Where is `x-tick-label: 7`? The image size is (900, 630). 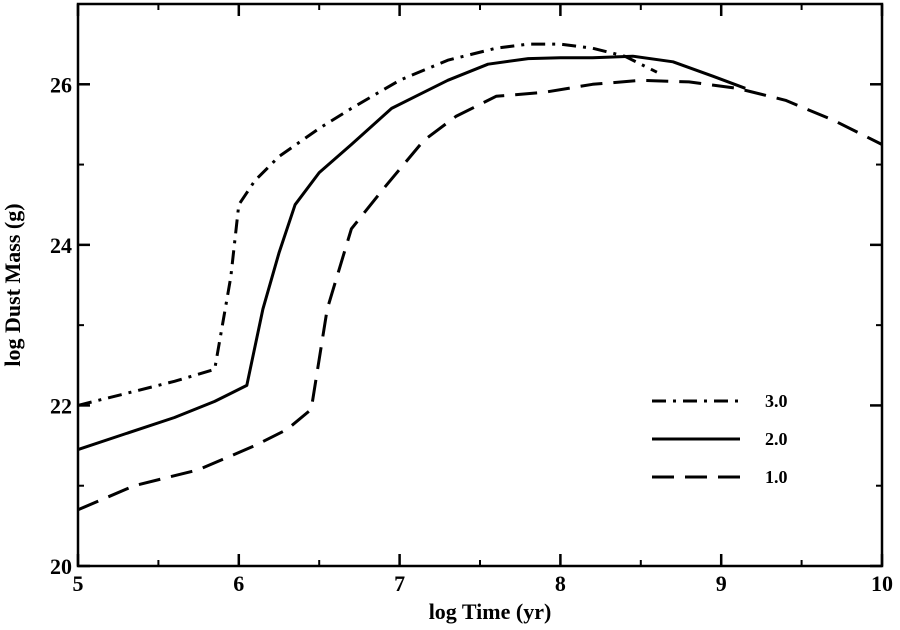
x-tick-label: 7 is located at coordinates (399, 583).